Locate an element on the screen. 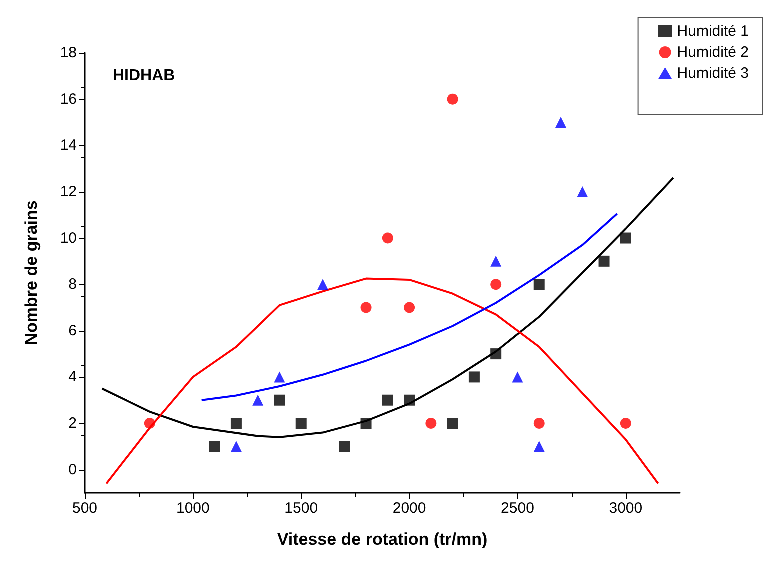  legend-label: Humidité 2 is located at coordinates (713, 52).